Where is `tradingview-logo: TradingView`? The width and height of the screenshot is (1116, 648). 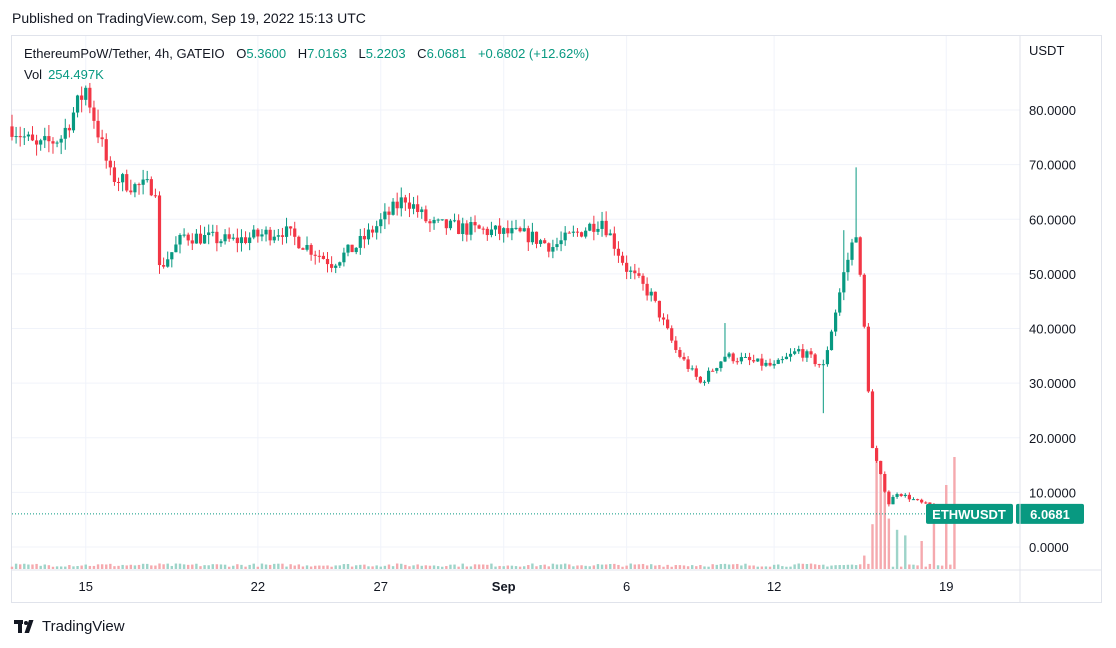
tradingview-logo: TradingView is located at coordinates (69, 626).